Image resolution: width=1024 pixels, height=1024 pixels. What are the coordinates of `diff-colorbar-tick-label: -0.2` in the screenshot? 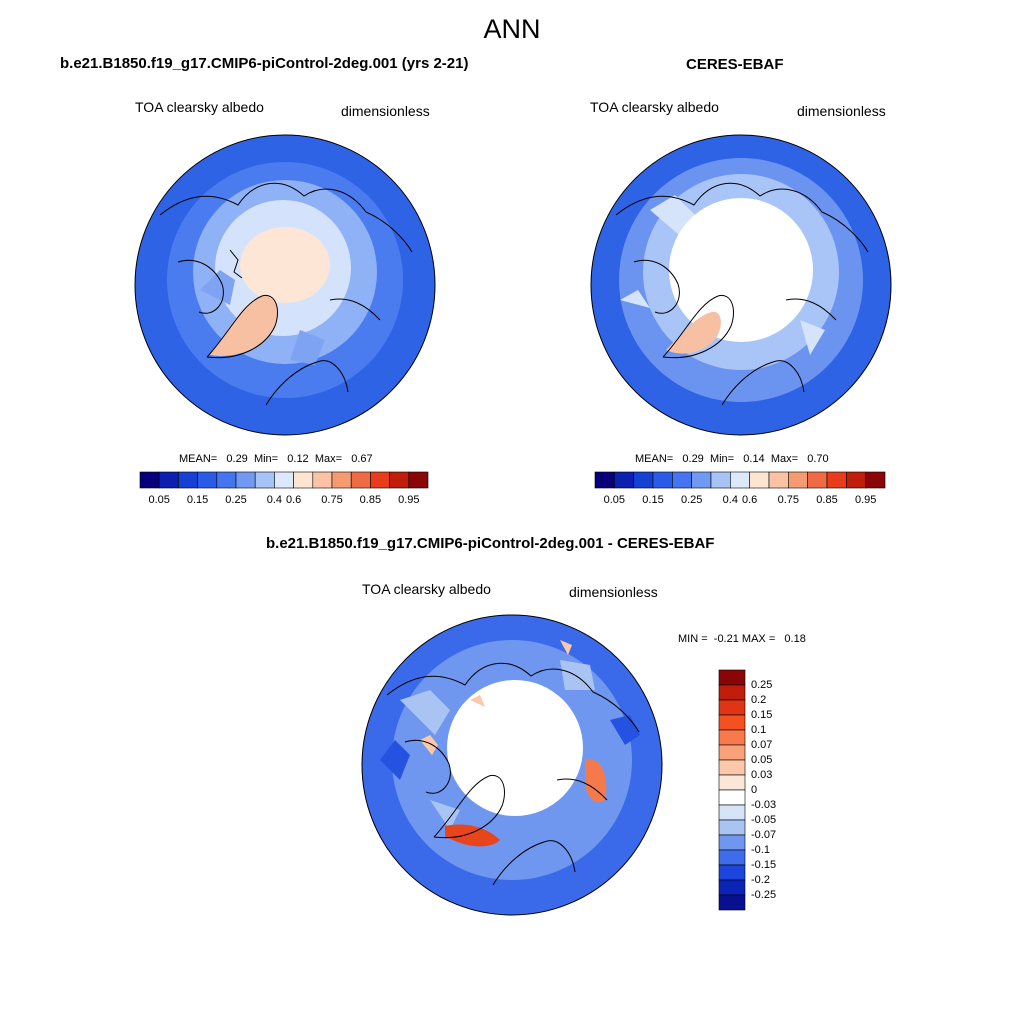 It's located at (760, 880).